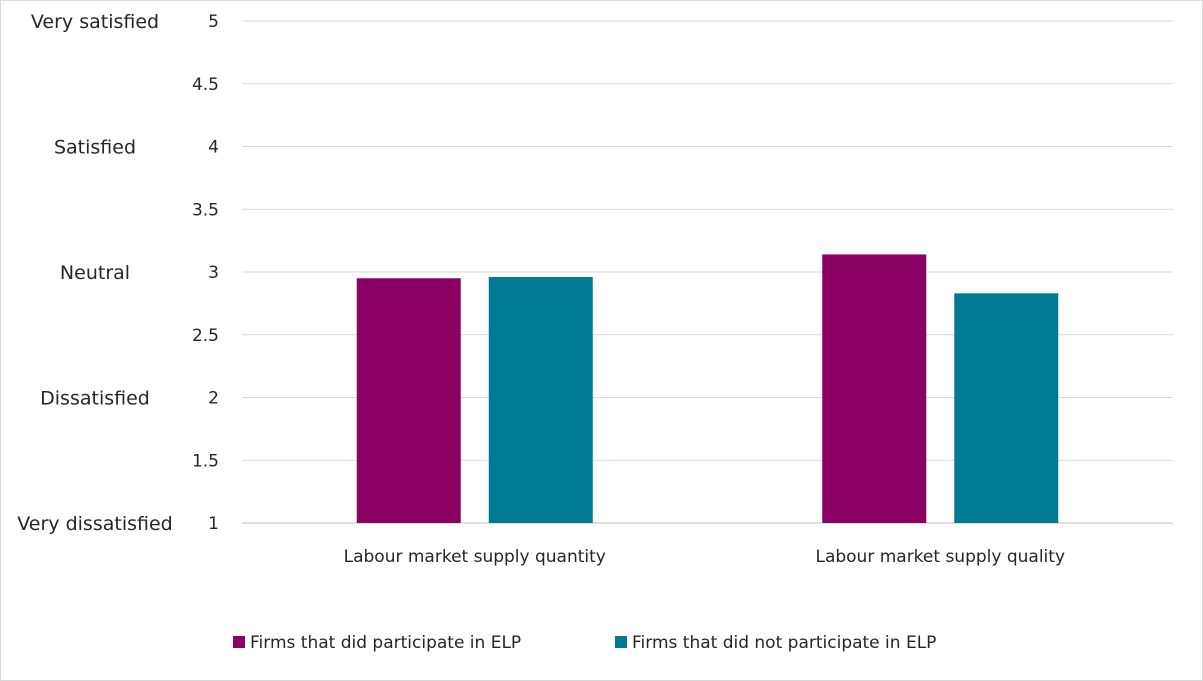 This screenshot has height=681, width=1203. I want to click on legend-label: Firms that did participate in ELP, so click(385, 643).